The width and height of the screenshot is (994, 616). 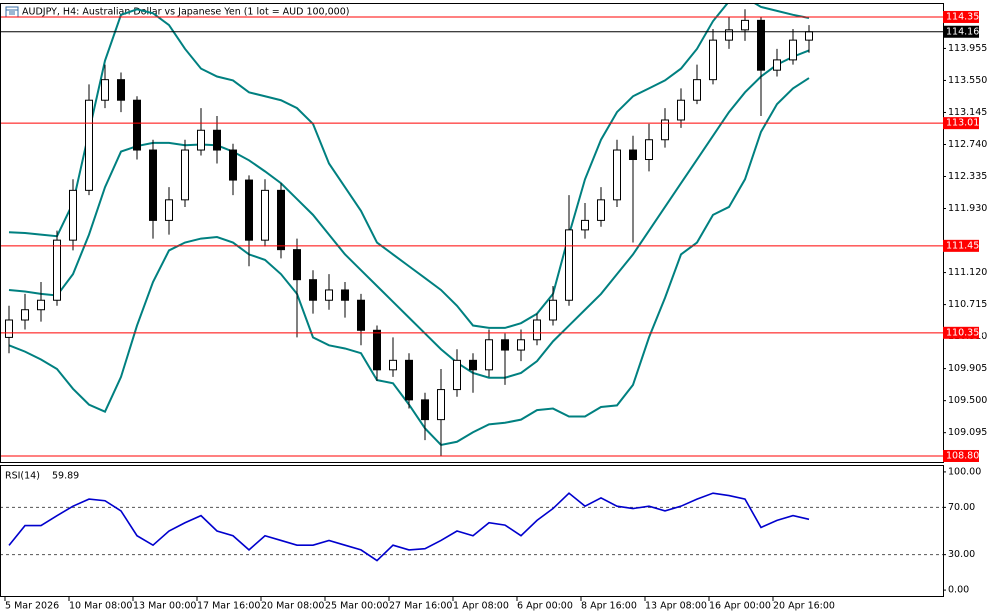 I want to click on x-tick-label: 20 Mar 08:00, so click(x=292, y=606).